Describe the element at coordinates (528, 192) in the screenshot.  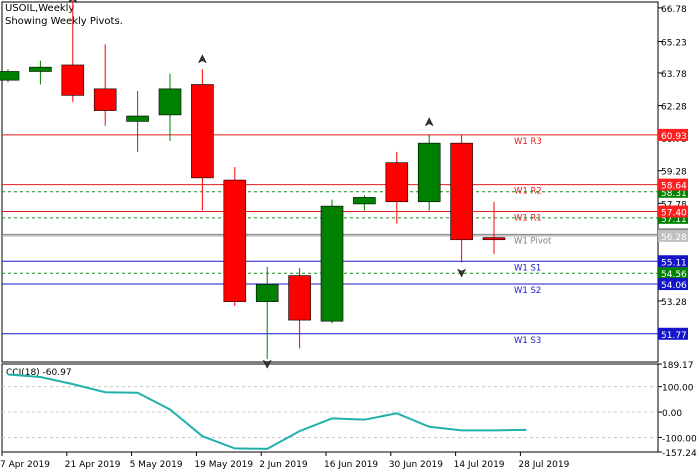
I see `pivot-level-label: W1 R2` at that location.